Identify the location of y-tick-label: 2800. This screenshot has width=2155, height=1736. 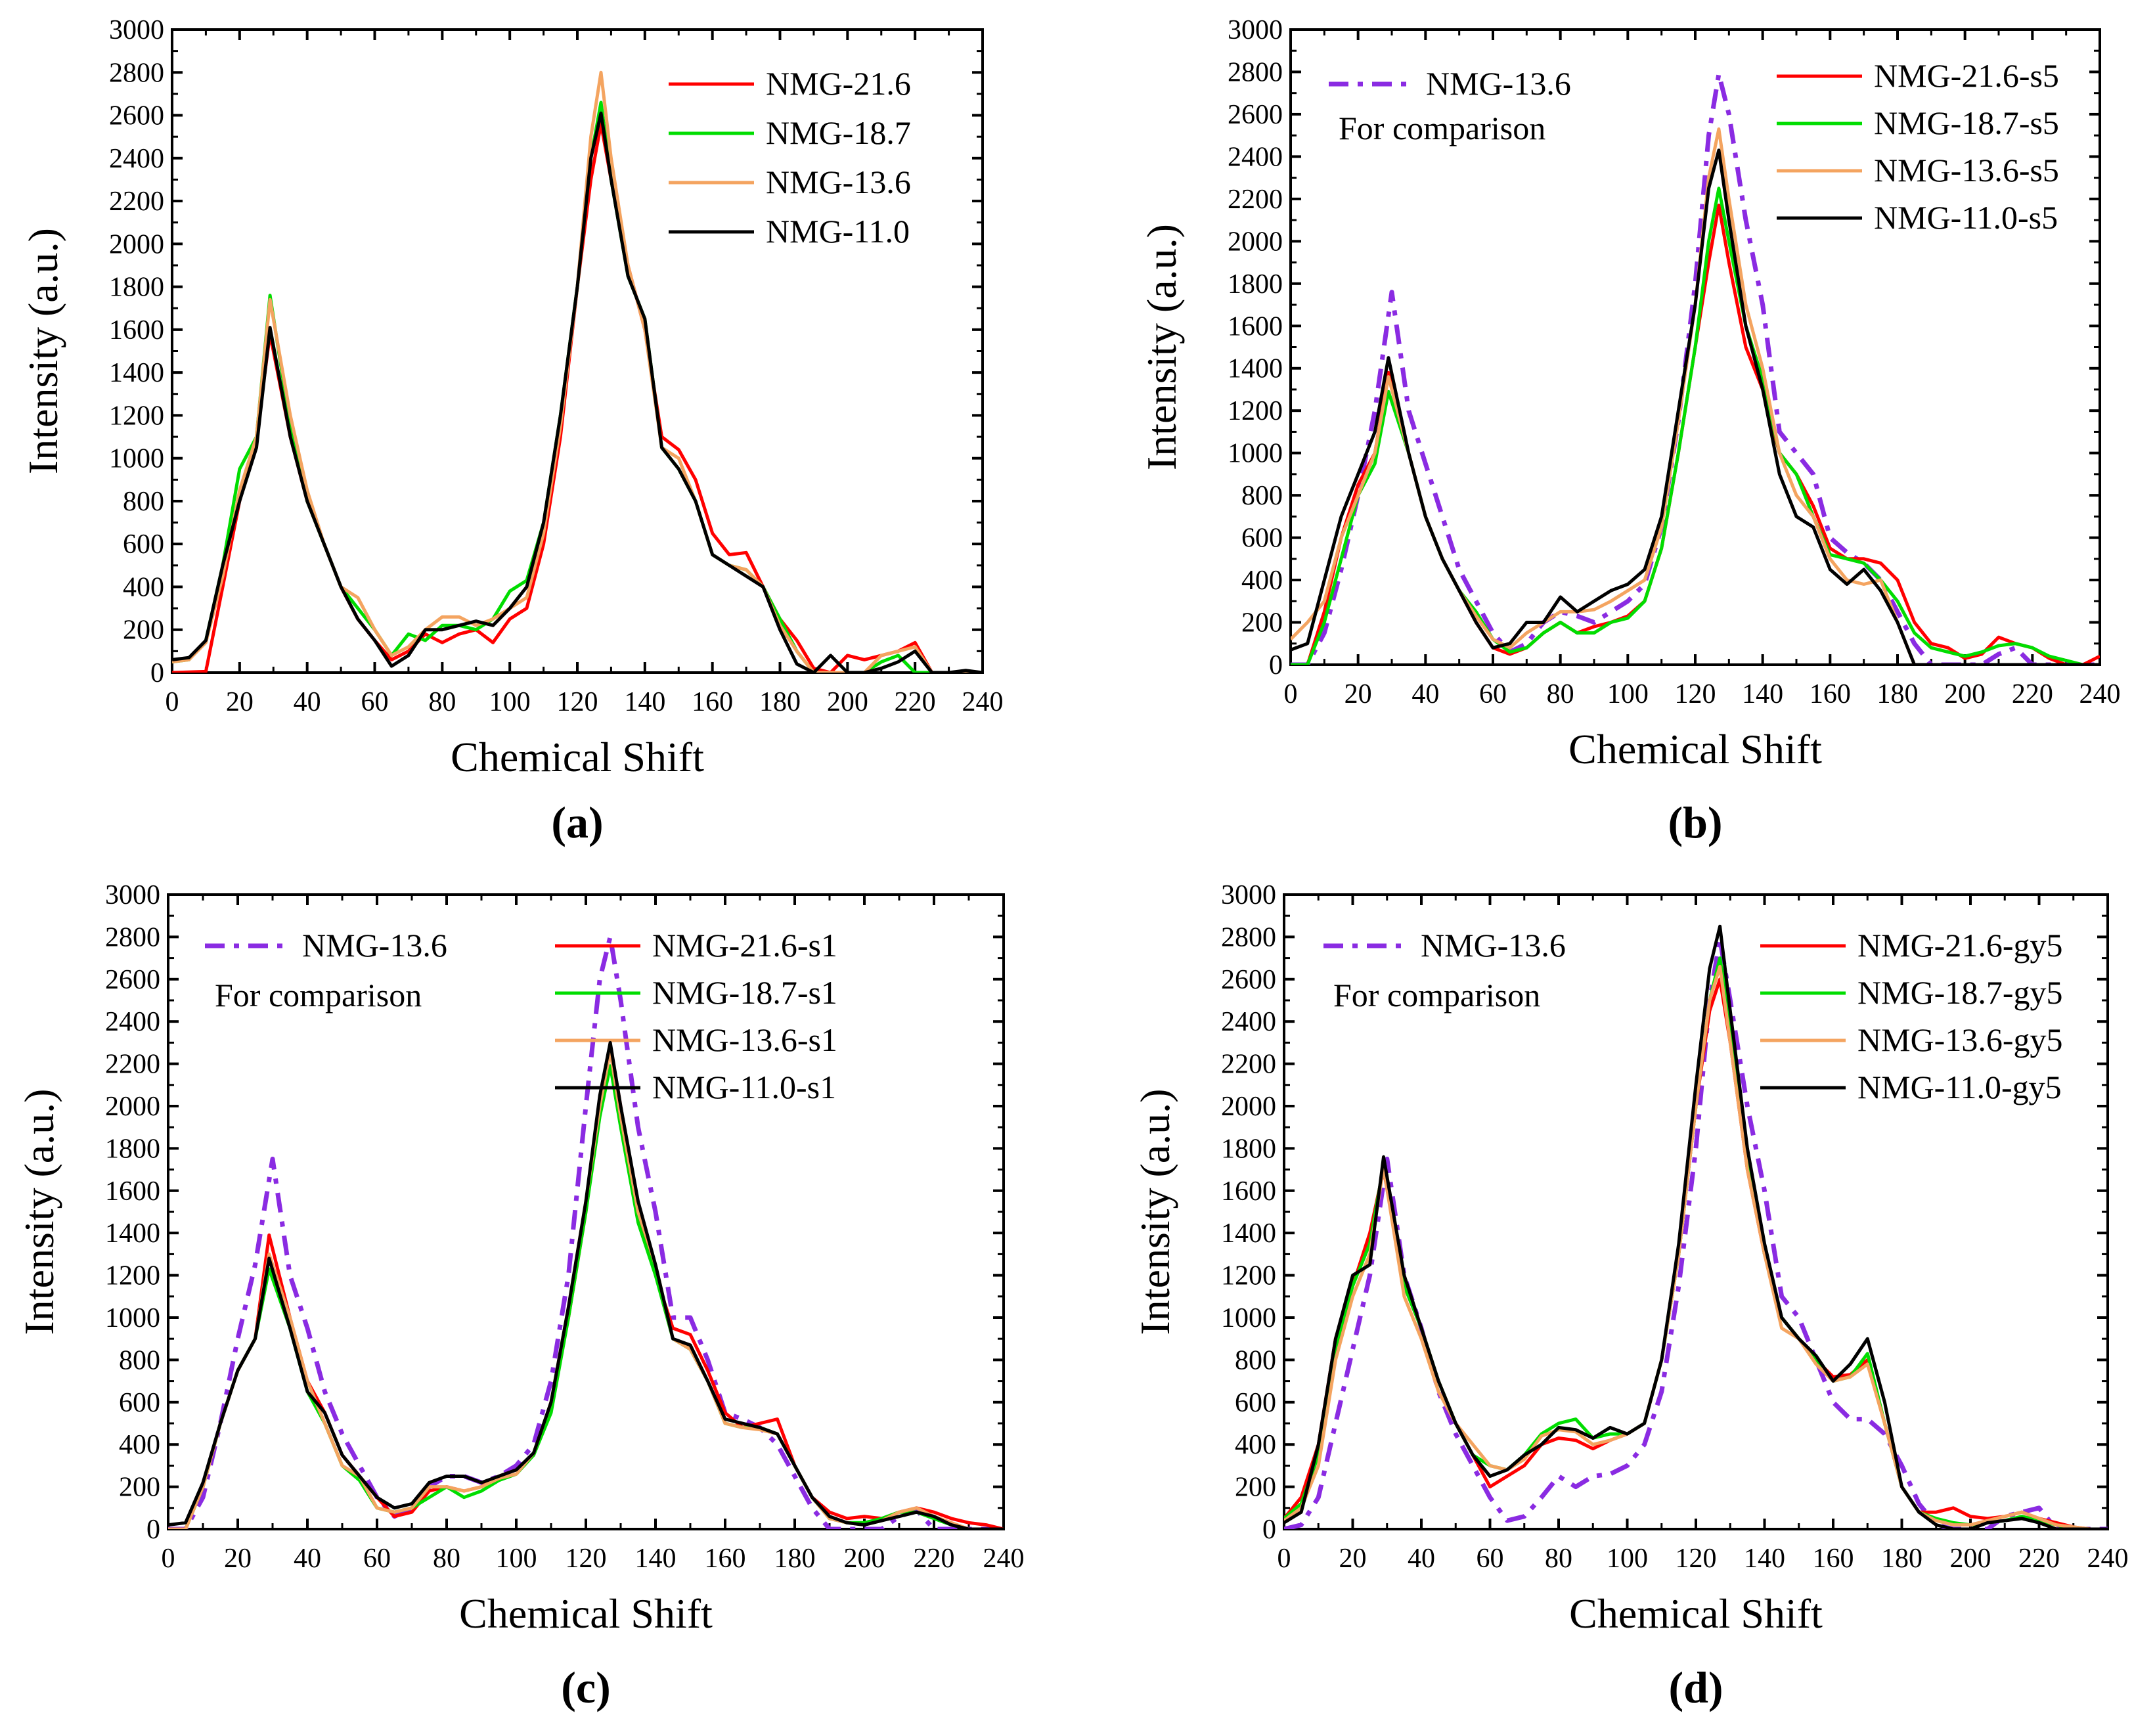
(1248, 937).